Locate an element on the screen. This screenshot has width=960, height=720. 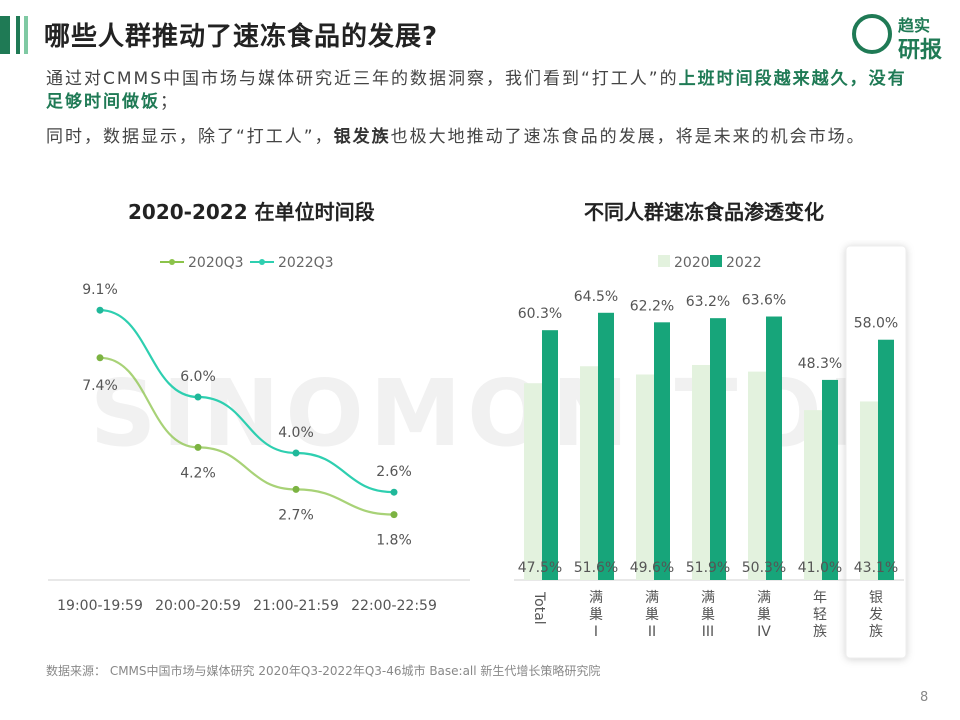
line-data-label-2022Q3: 4.0% is located at coordinates (296, 433).